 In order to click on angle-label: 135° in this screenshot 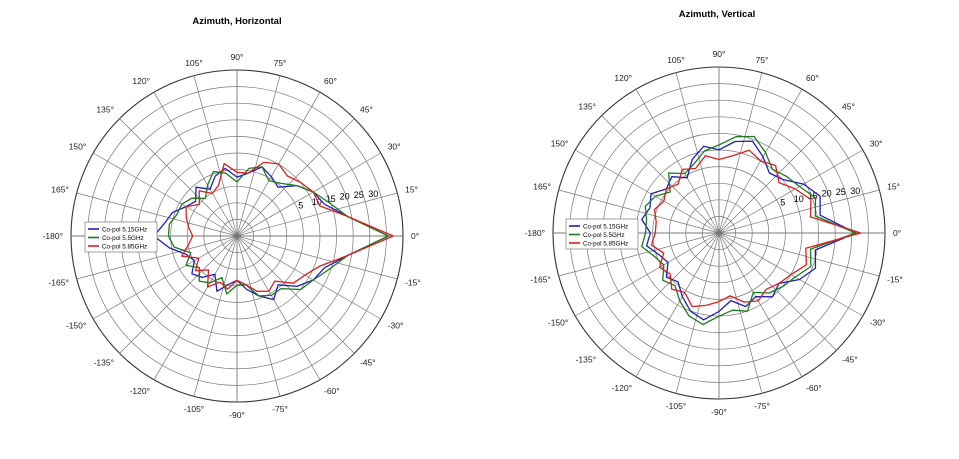, I will do `click(105, 109)`.